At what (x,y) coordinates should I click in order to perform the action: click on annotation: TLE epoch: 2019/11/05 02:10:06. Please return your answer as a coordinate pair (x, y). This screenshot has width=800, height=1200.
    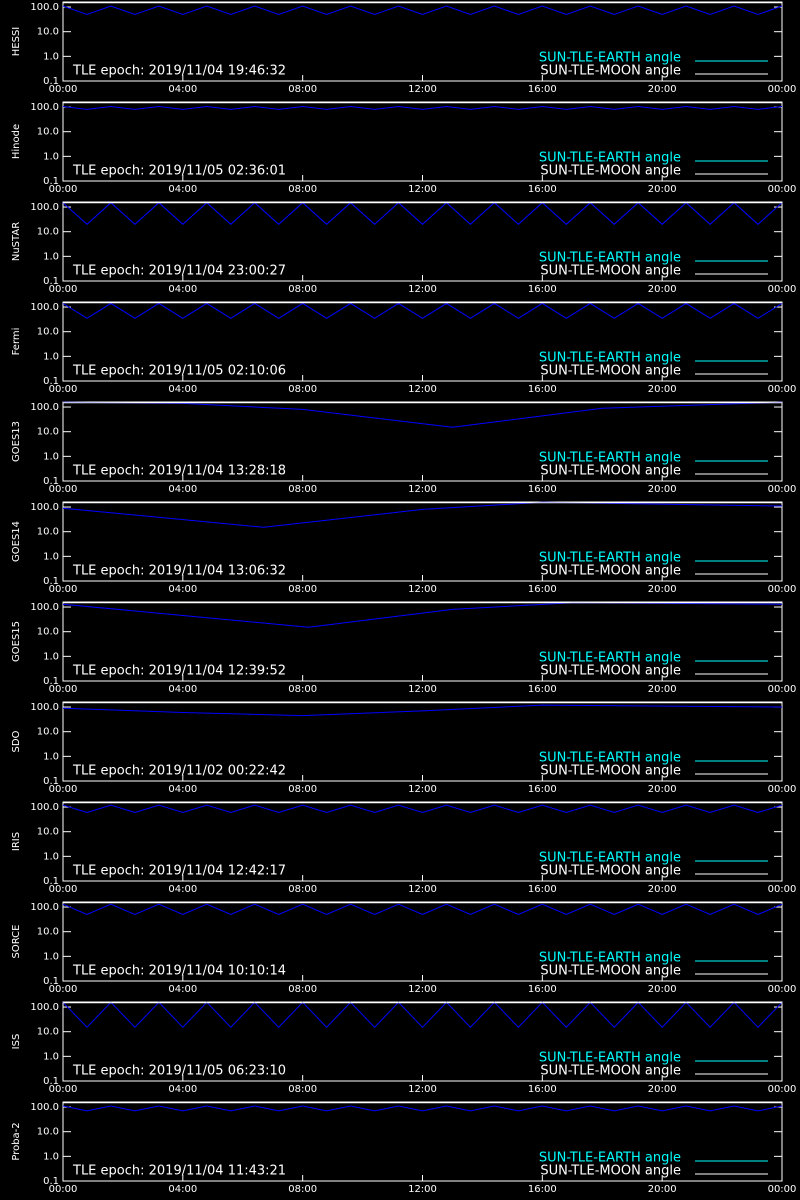
    Looking at the image, I should click on (179, 371).